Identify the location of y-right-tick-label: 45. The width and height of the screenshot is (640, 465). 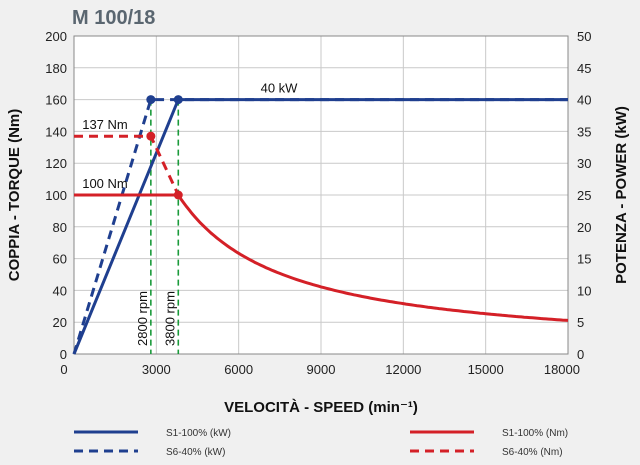
(584, 68).